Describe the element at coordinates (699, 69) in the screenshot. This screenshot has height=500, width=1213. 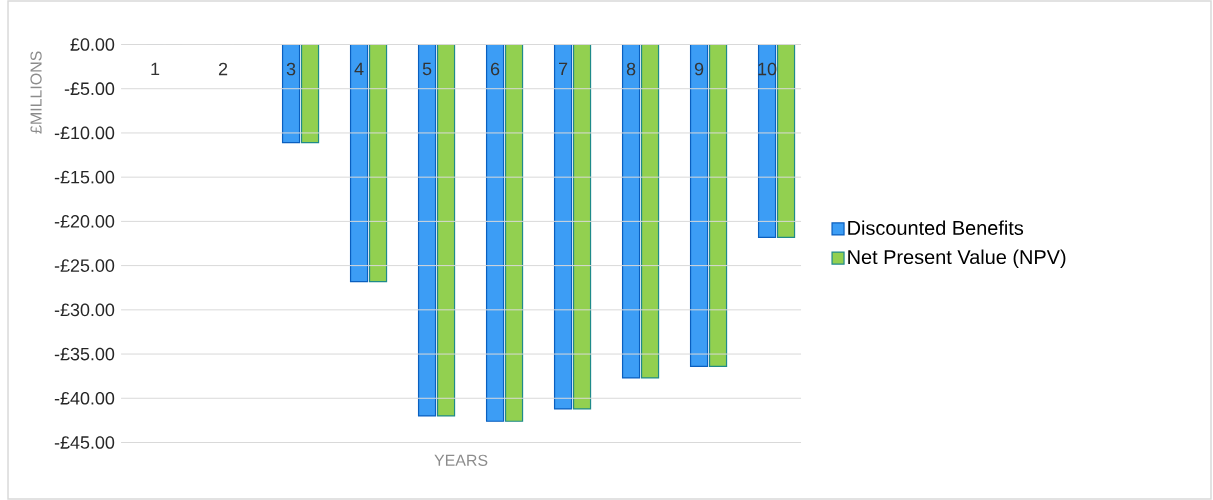
I see `x-tick-label: 9` at that location.